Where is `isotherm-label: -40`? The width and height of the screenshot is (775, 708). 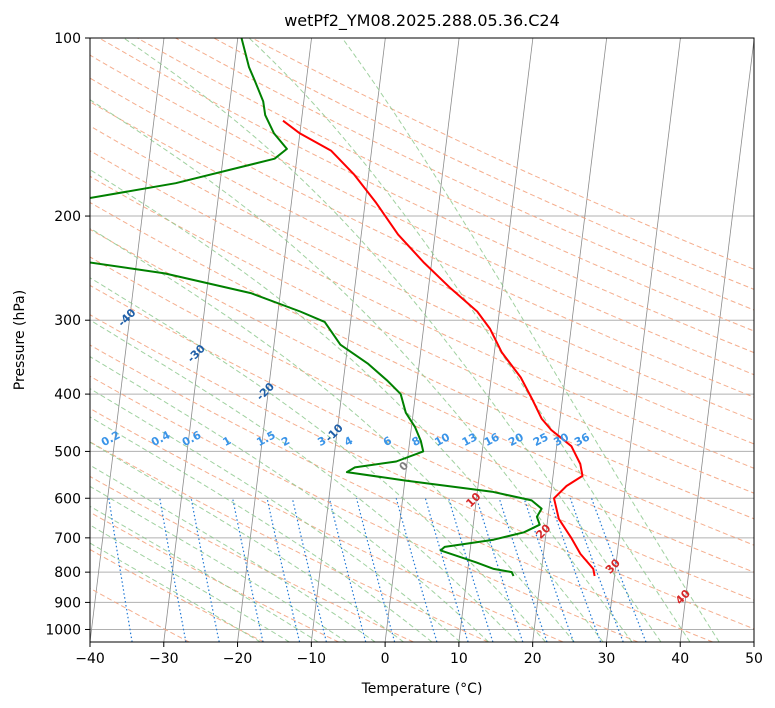
isotherm-label: -40 is located at coordinates (126, 317).